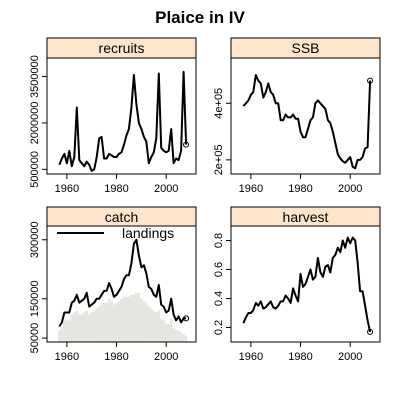 This screenshot has height=400, width=400. Describe the element at coordinates (305, 48) in the screenshot. I see `panel-strip-label: SSB` at that location.